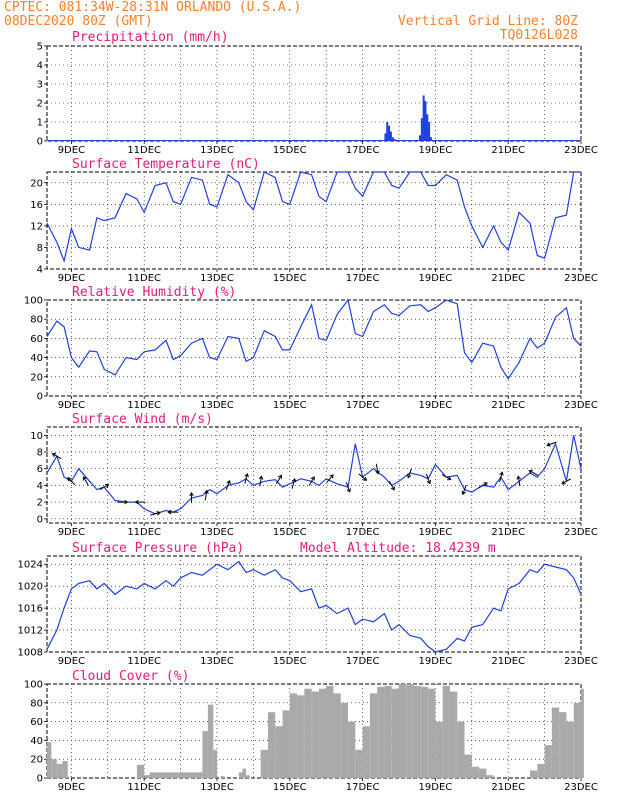  I want to click on wind-ytick-label: 0, so click(40, 519).